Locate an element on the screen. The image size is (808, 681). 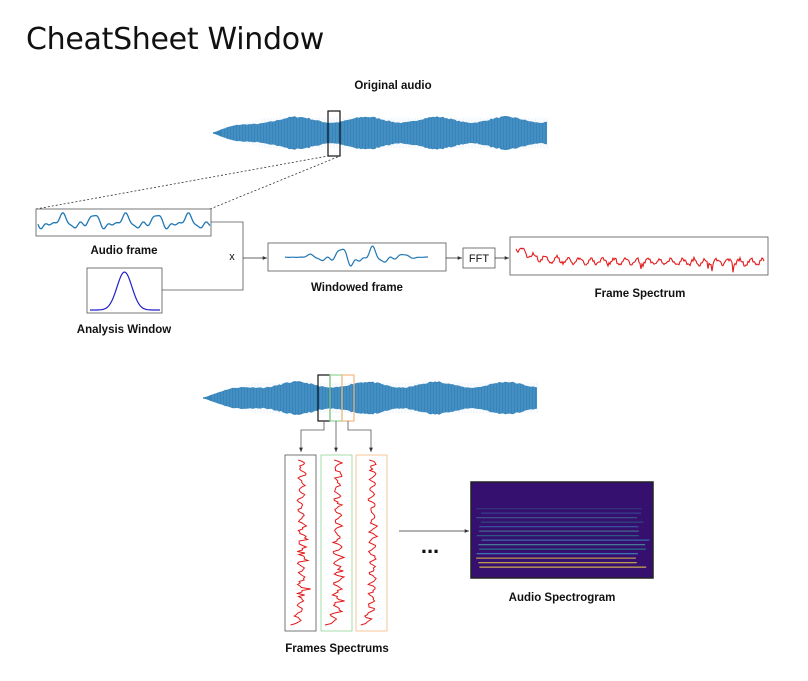
frame-spectrum-curve is located at coordinates (640, 260).